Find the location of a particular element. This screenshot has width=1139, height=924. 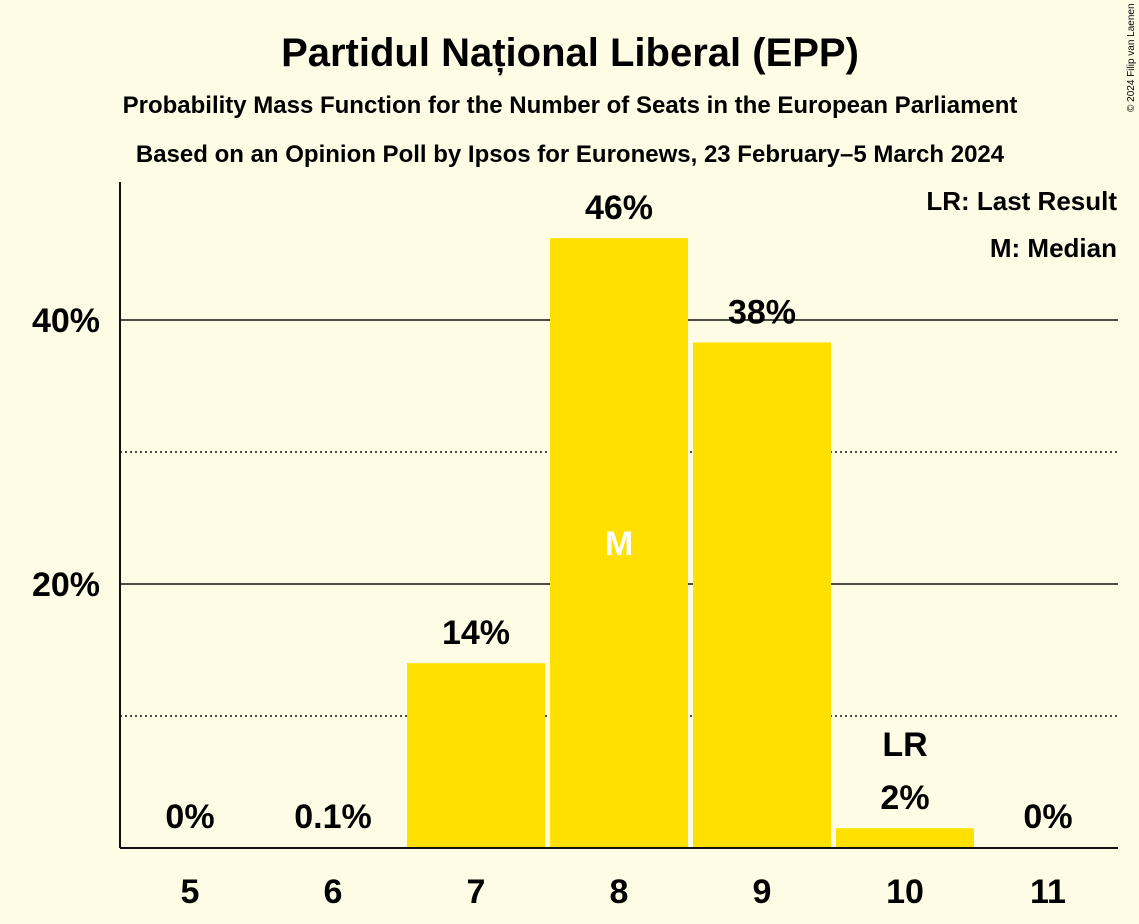

value-label: 46% is located at coordinates (619, 208).